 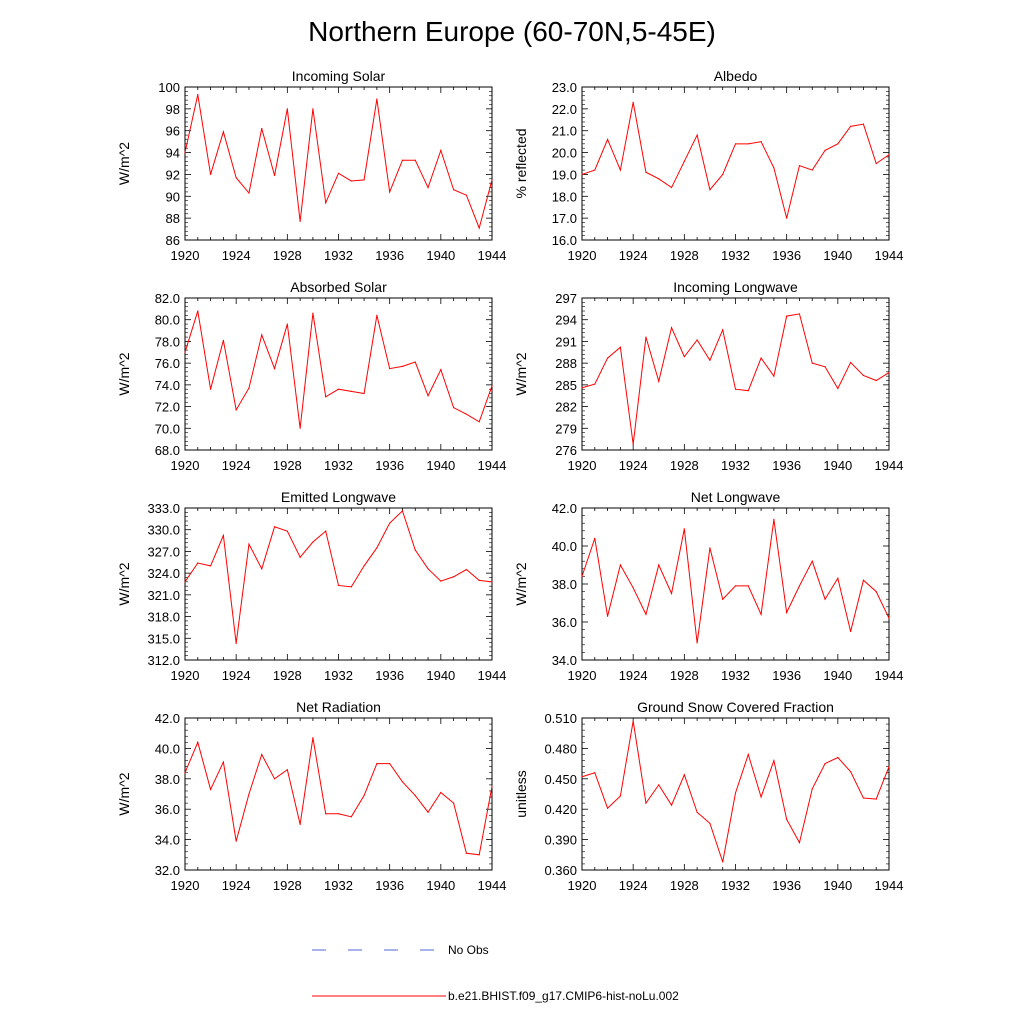 I want to click on albedo-title: Albedo, so click(x=736, y=76).